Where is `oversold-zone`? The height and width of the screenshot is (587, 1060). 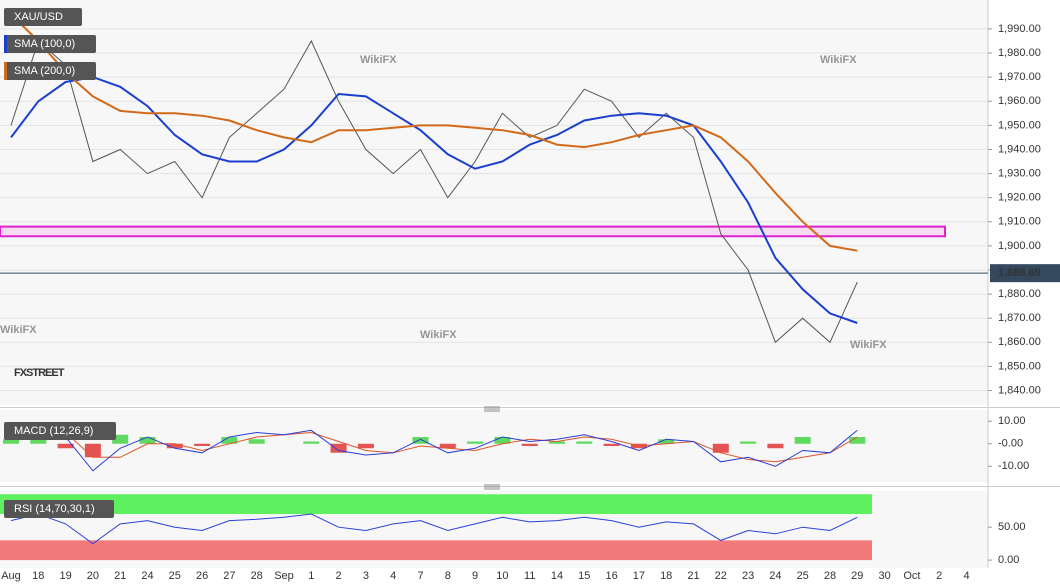 oversold-zone is located at coordinates (436, 550).